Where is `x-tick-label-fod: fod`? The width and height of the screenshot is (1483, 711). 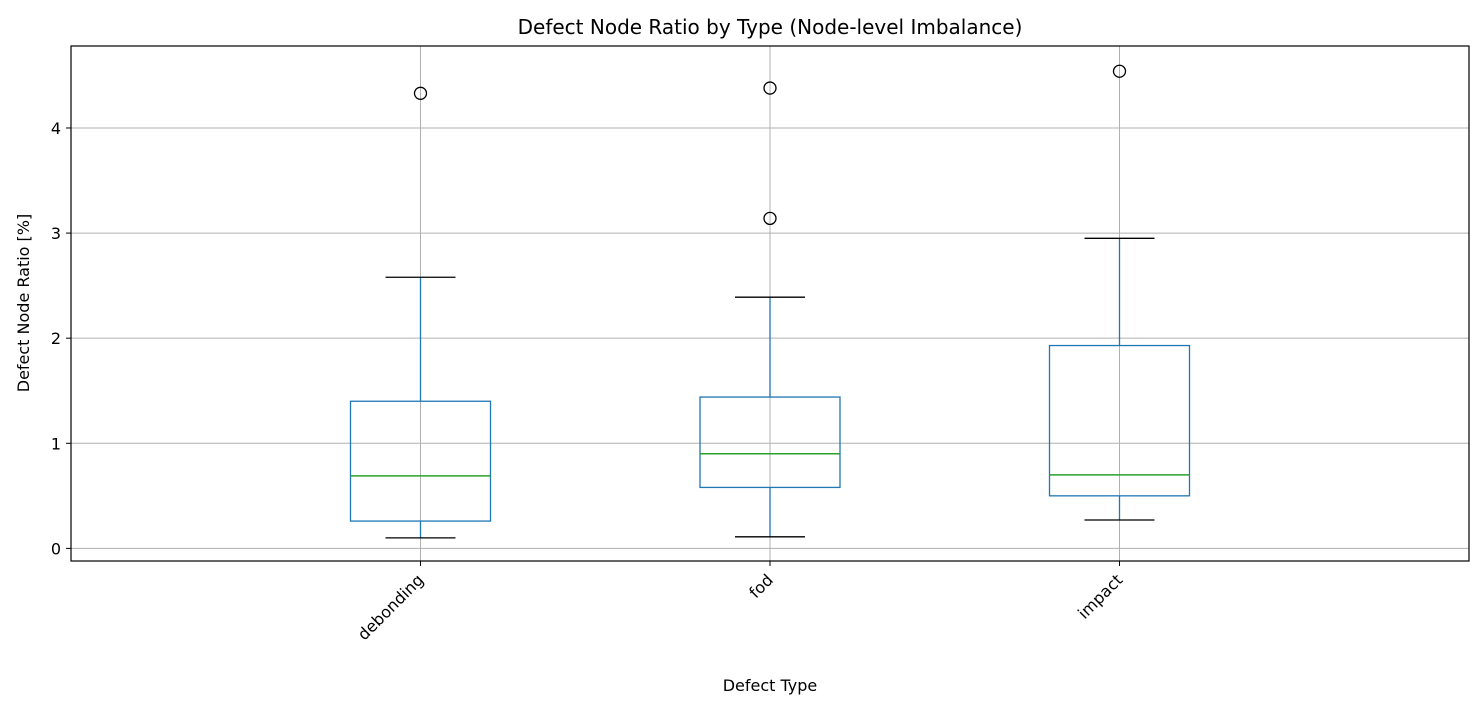
x-tick-label-fod: fod is located at coordinates (761, 586).